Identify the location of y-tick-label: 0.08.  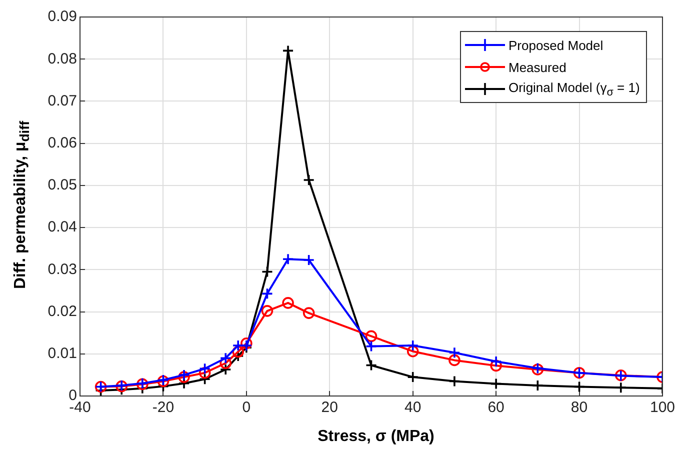
(62, 59).